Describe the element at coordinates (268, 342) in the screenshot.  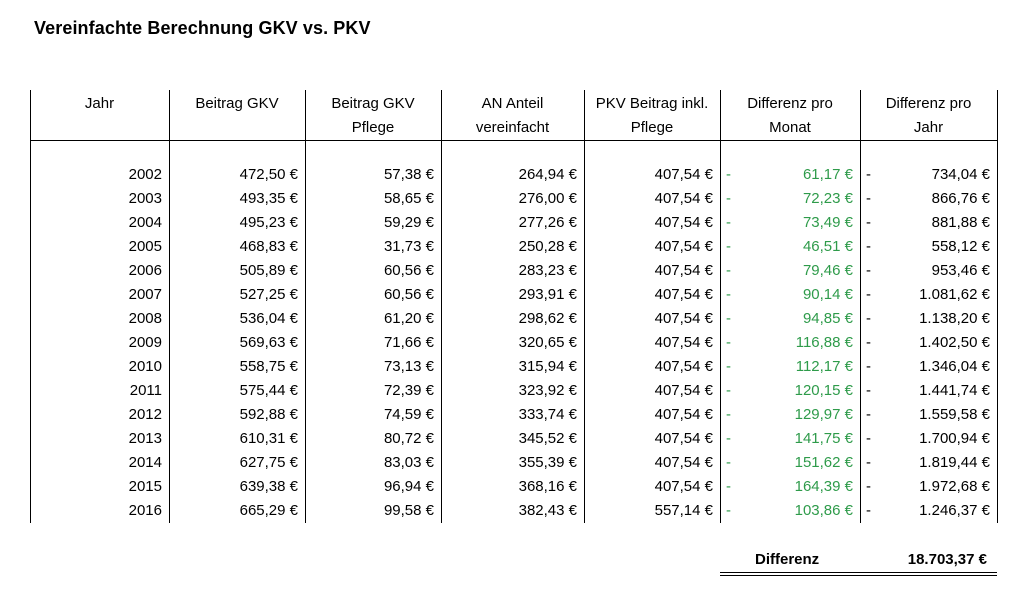
I see `cell-beitrag-gkv: 569,63 €` at that location.